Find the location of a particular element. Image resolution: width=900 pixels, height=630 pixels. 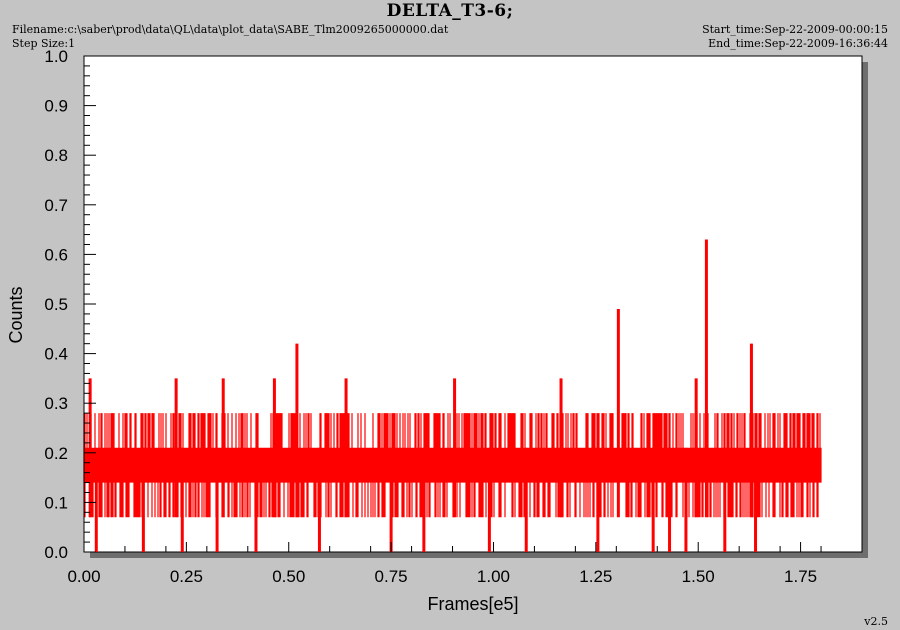

y-tick-label-4: 0.4 is located at coordinates (56, 354).